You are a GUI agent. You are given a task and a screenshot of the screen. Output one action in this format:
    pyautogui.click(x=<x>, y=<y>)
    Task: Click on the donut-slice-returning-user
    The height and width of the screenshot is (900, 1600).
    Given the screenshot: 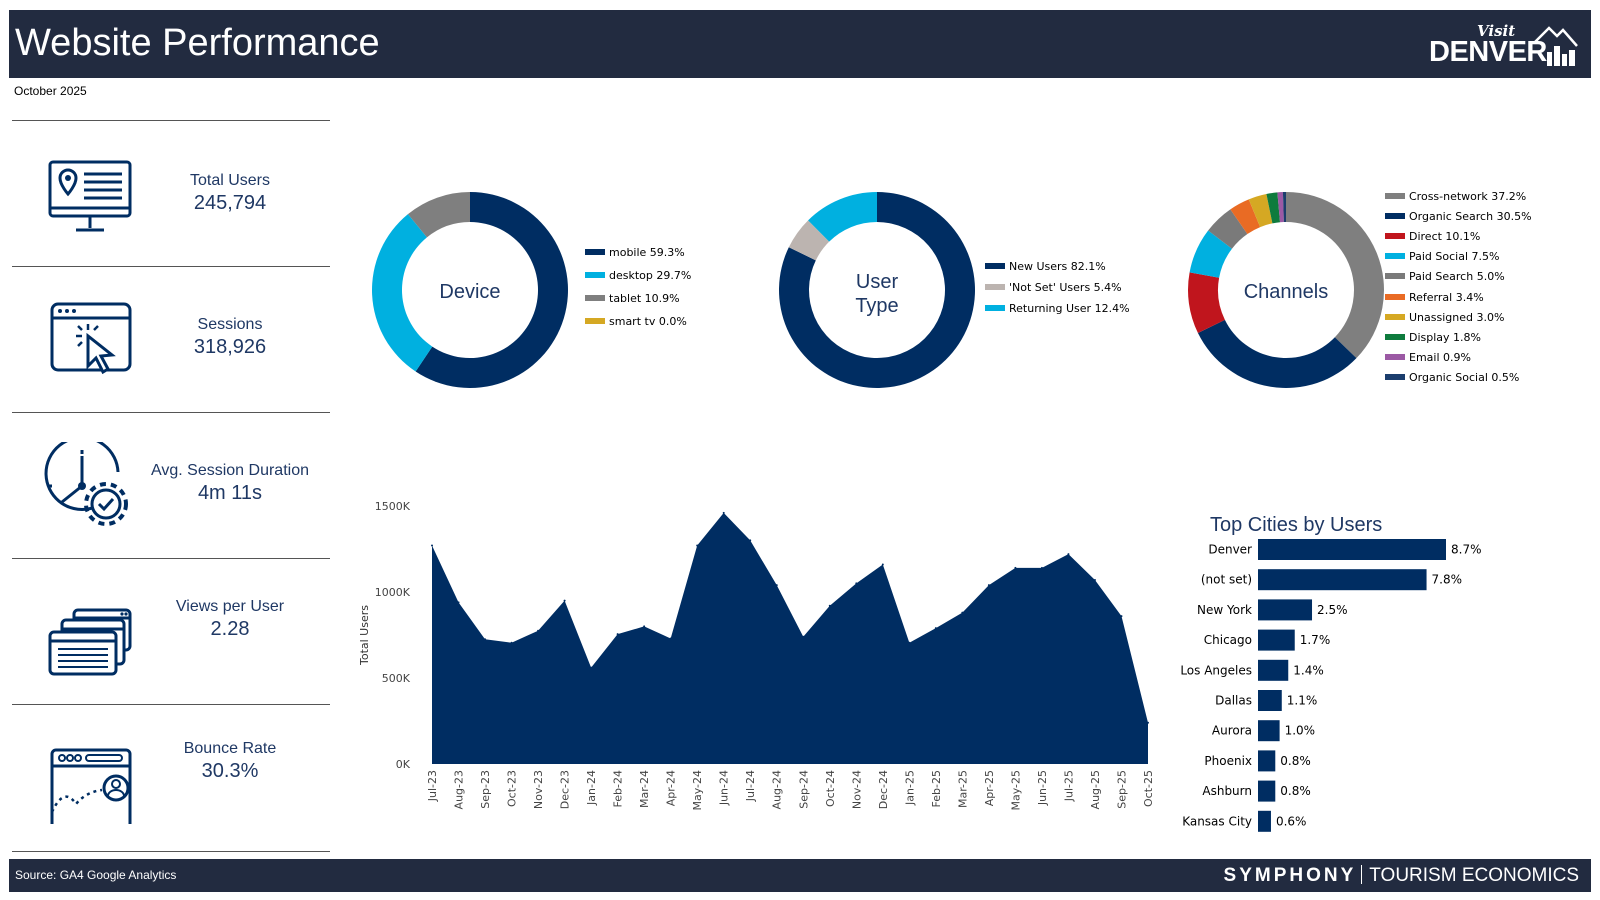 What is the action you would take?
    pyautogui.click(x=842, y=217)
    